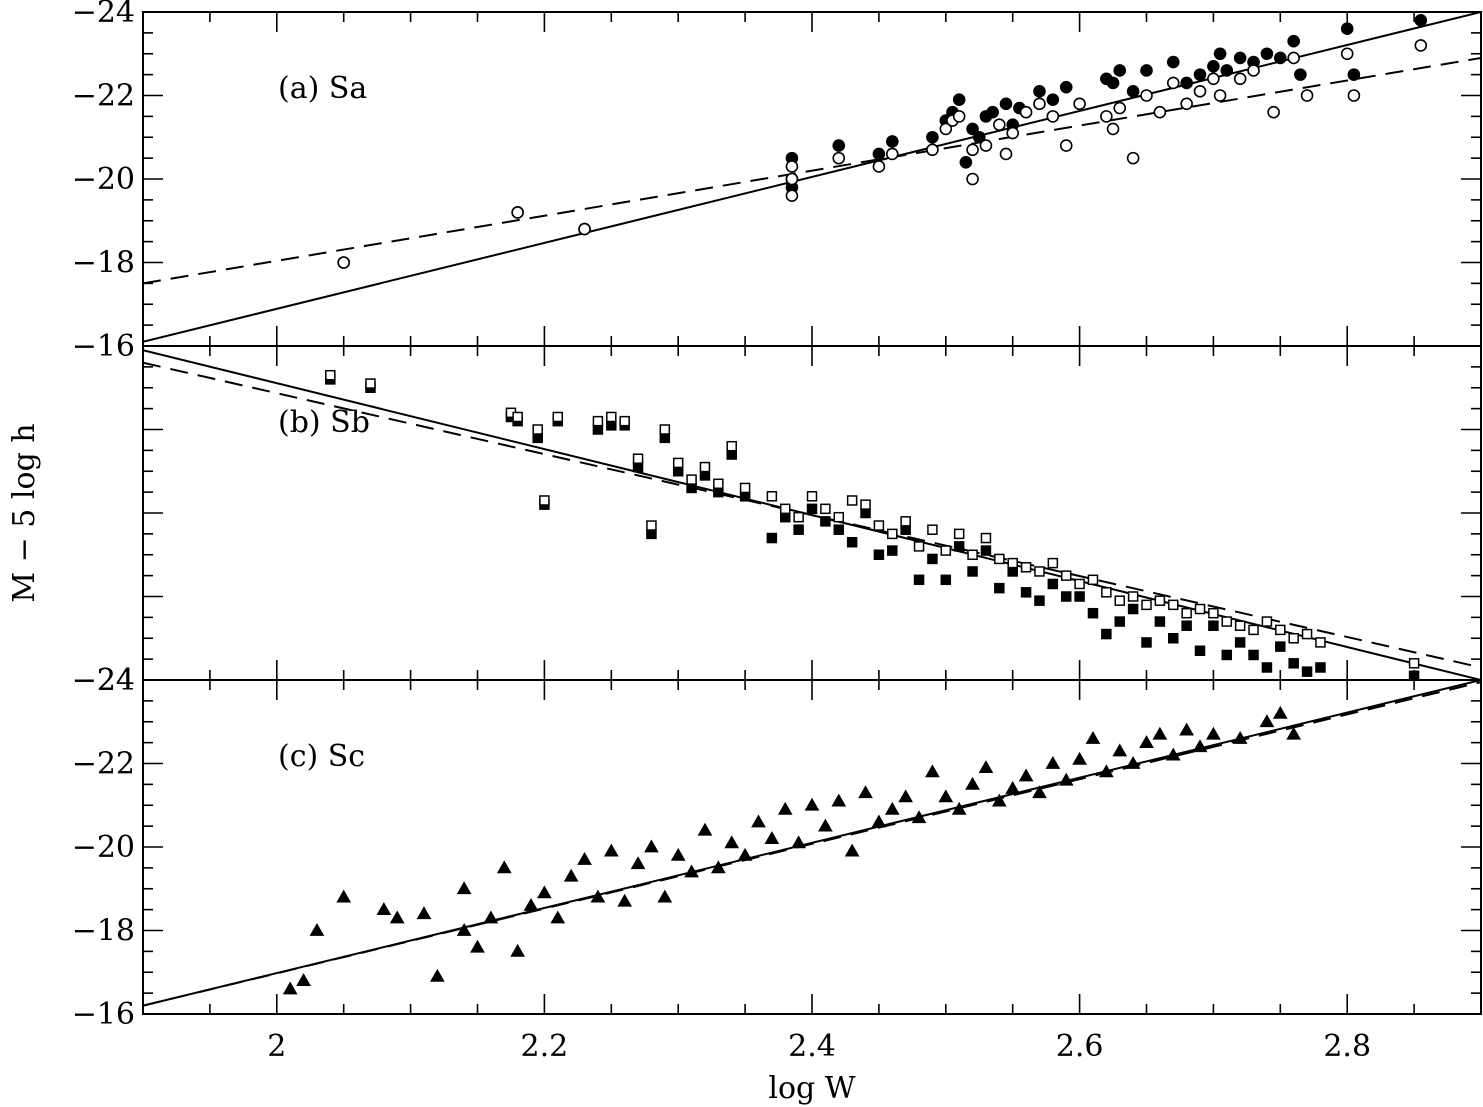  Describe the element at coordinates (24, 512) in the screenshot. I see `y-axis-label: M − 5 log h` at that location.